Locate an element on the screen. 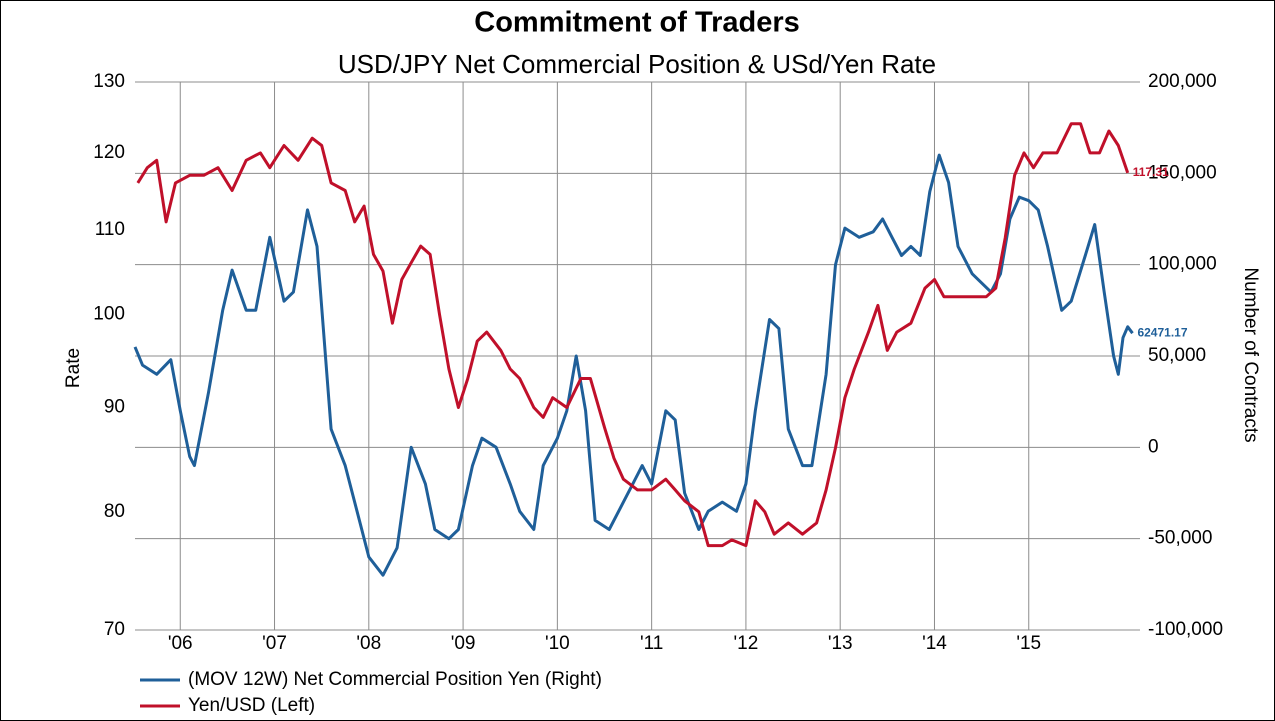  chart-title: Commitment of Traders is located at coordinates (637, 23).